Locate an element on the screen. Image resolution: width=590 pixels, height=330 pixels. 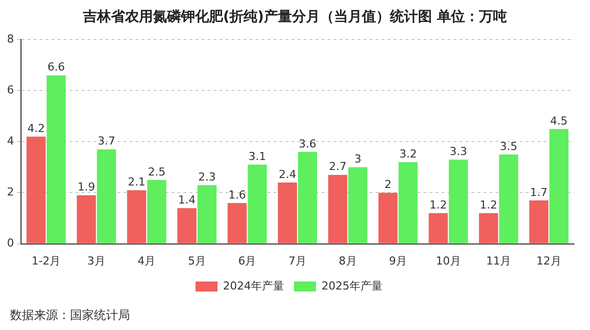
data-label: 3.2 is located at coordinates (408, 153).